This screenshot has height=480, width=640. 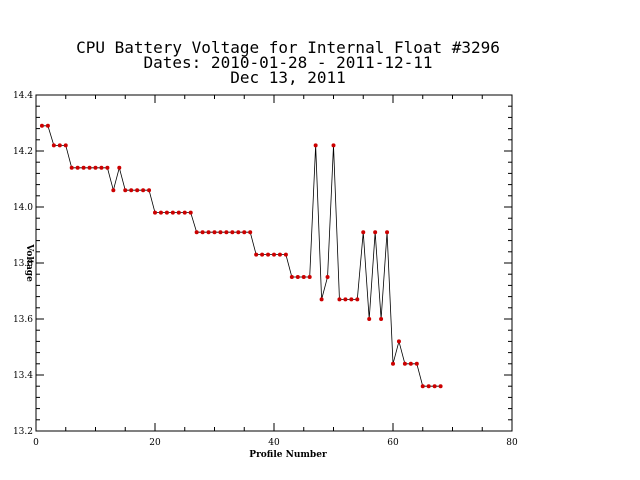 I want to click on y-tick-label: 14.0, so click(x=23, y=208).